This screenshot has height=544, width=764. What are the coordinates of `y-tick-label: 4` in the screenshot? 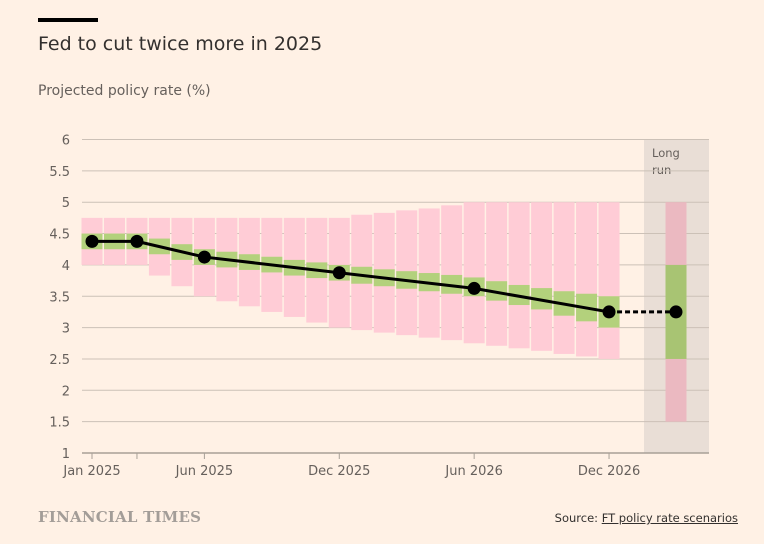 It's located at (66, 266).